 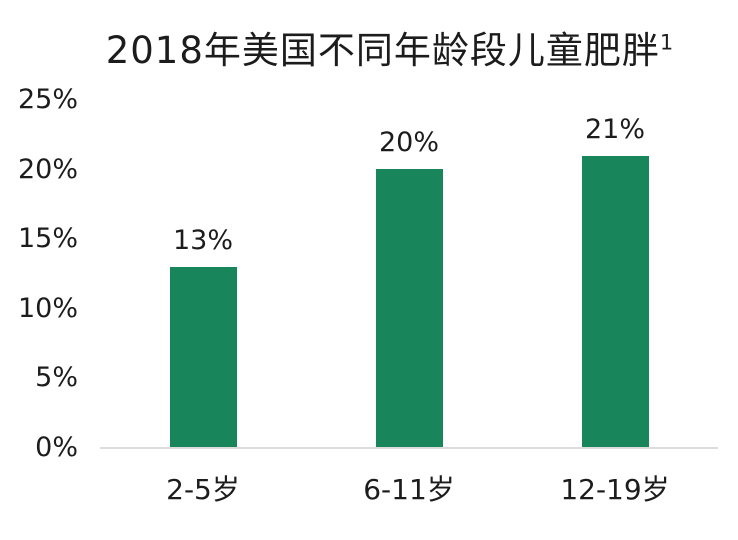 I want to click on y-axis: 25% 20% 15% 10% 5% 0%, so click(x=50, y=273).